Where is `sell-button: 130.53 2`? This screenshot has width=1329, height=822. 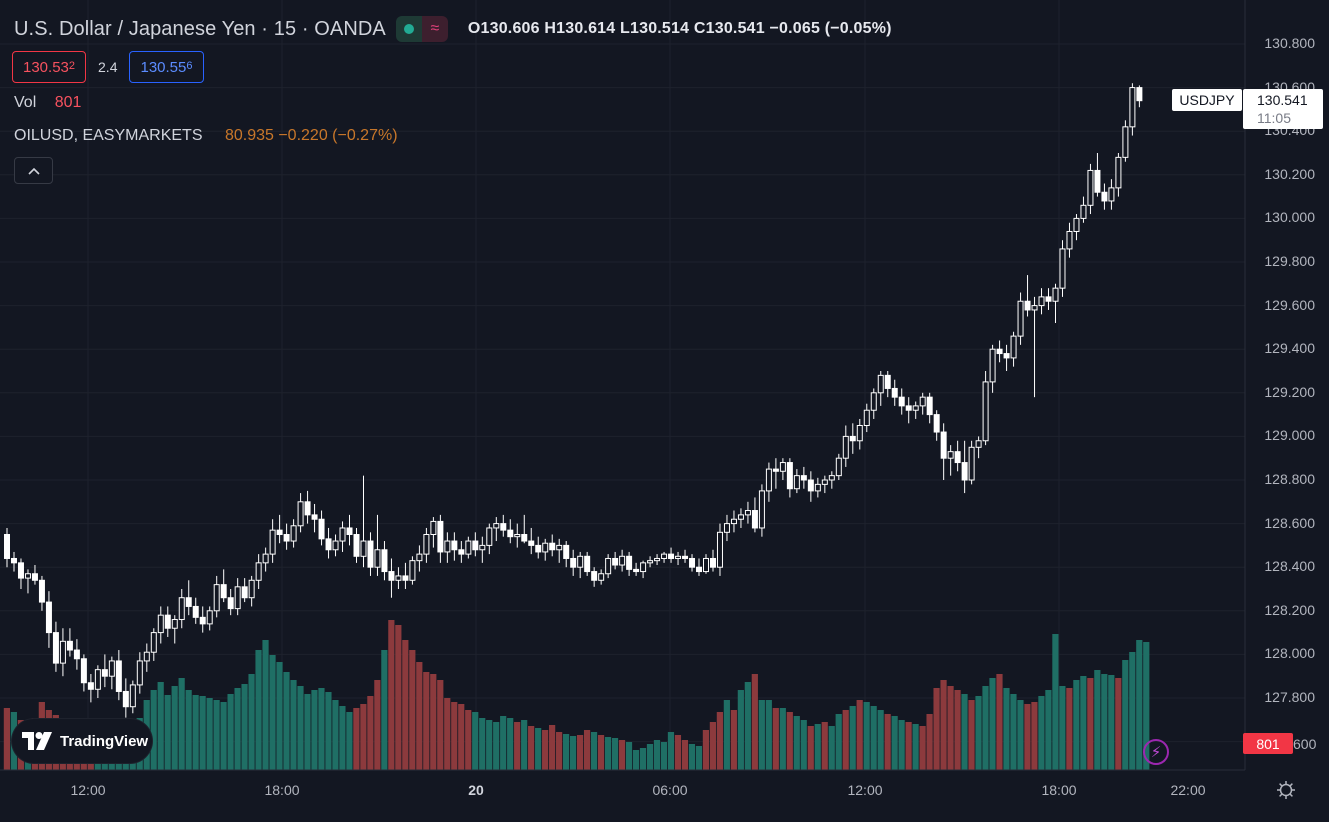 sell-button: 130.53 2 is located at coordinates (49, 67).